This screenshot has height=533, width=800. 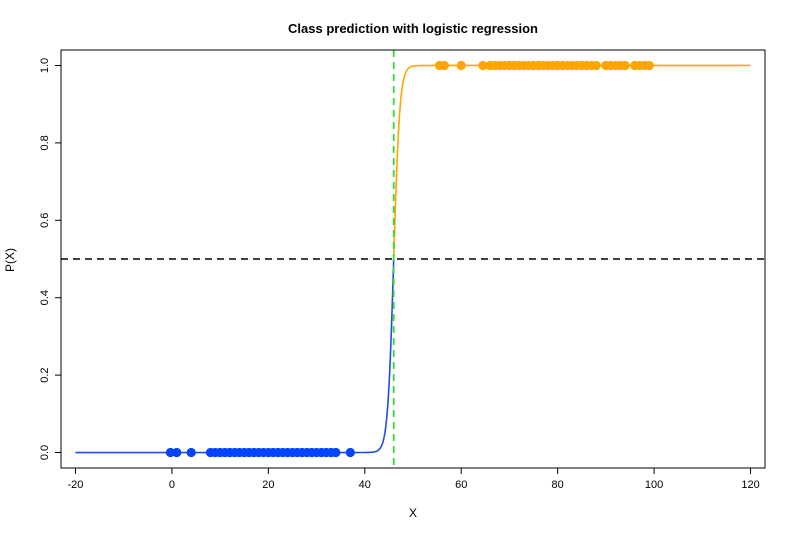 What do you see at coordinates (45, 65) in the screenshot?
I see `y-tick-label: 1.0` at bounding box center [45, 65].